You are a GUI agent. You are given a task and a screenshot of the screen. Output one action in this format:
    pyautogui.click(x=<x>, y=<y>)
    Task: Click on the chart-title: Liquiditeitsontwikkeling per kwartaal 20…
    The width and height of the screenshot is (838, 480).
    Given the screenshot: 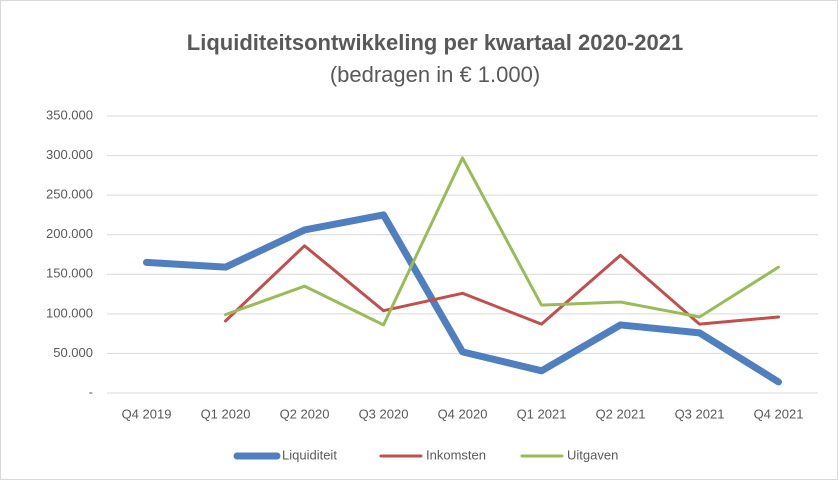 What is the action you would take?
    pyautogui.click(x=435, y=42)
    